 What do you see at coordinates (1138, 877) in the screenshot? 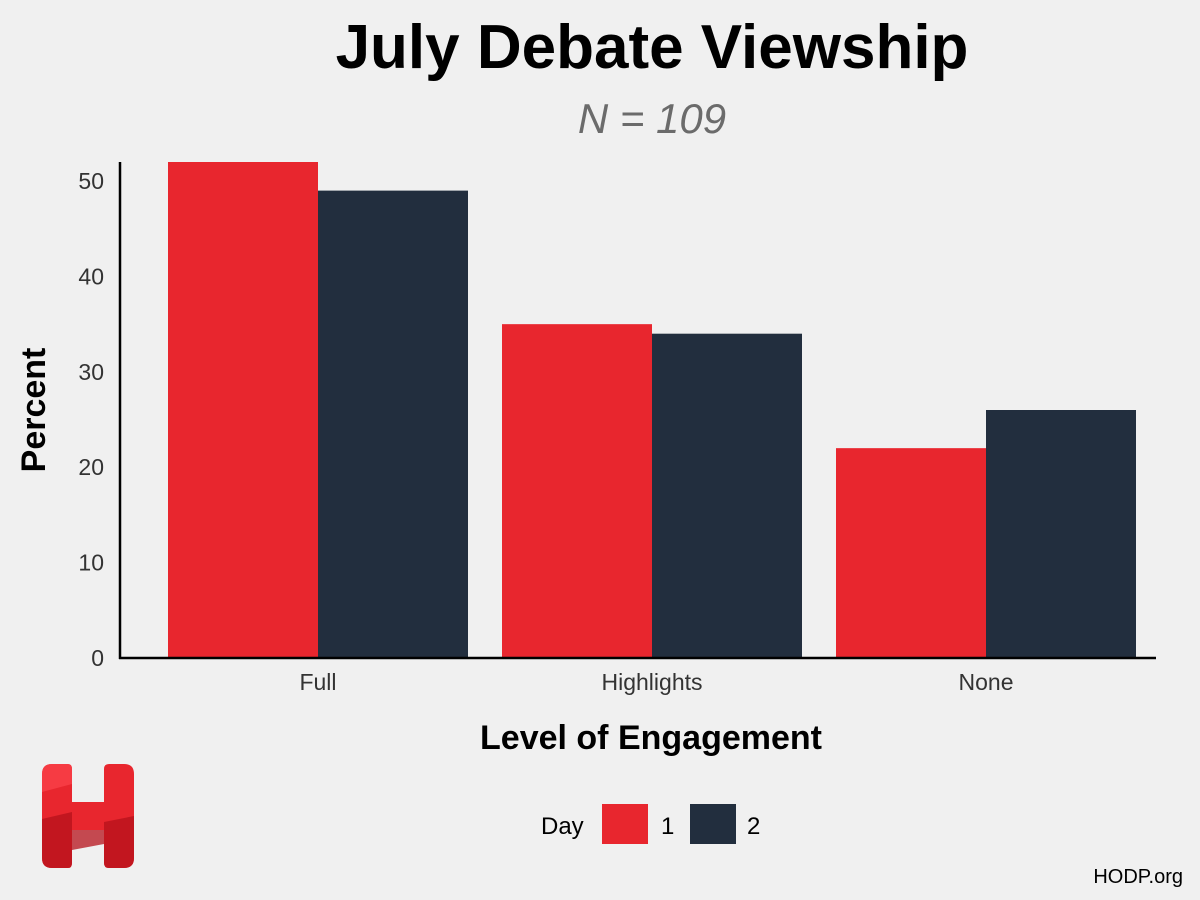
I see `source-label: HODP.org` at bounding box center [1138, 877].